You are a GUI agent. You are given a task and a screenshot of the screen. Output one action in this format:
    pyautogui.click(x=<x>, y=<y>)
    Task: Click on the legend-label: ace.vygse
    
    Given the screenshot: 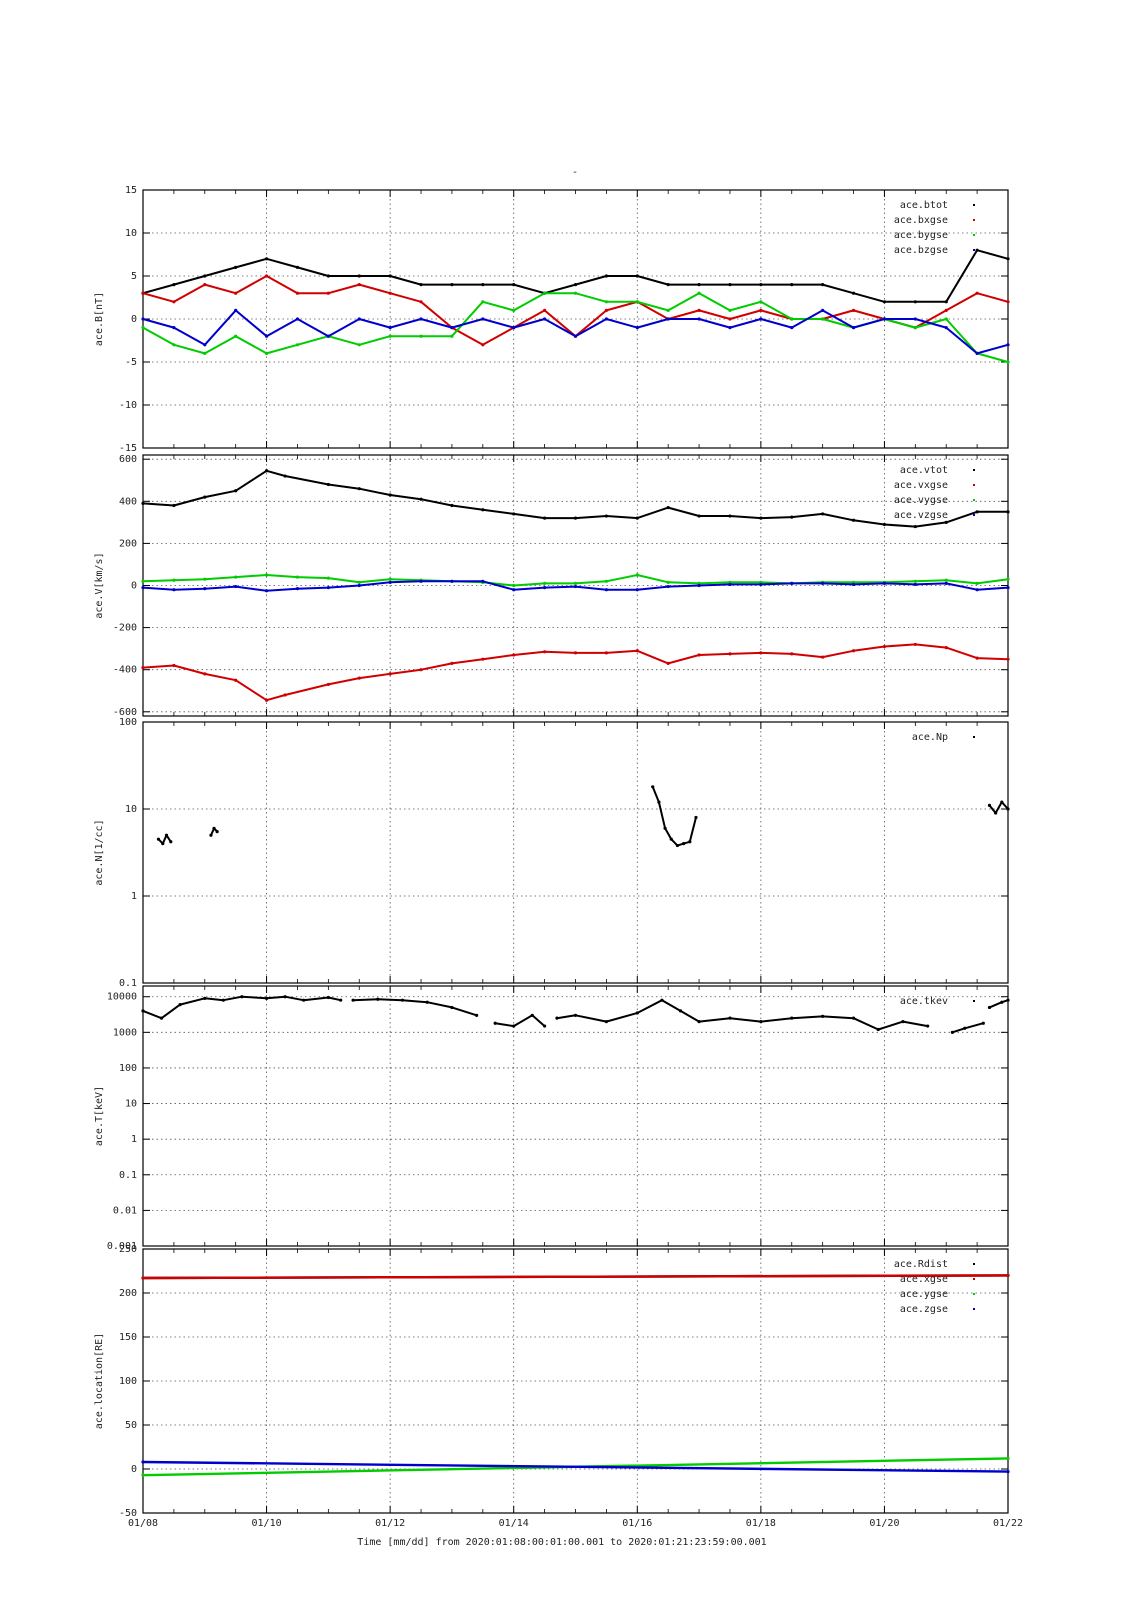 What is the action you would take?
    pyautogui.click(x=921, y=500)
    